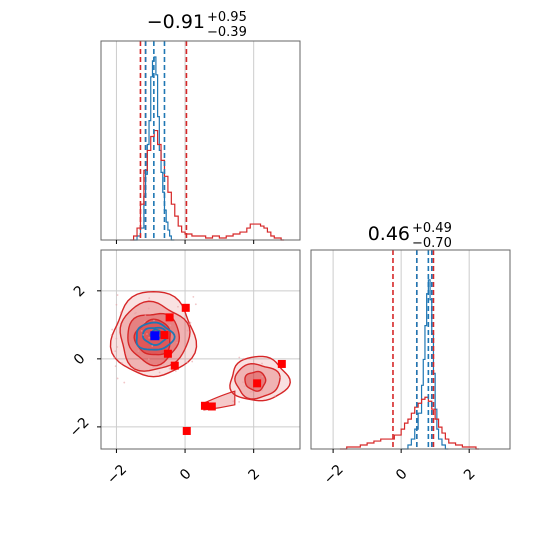 Image resolution: width=550 pixels, height=550 pixels. Describe the element at coordinates (185, 242) in the screenshot. I see `top-left-ticks` at that location.